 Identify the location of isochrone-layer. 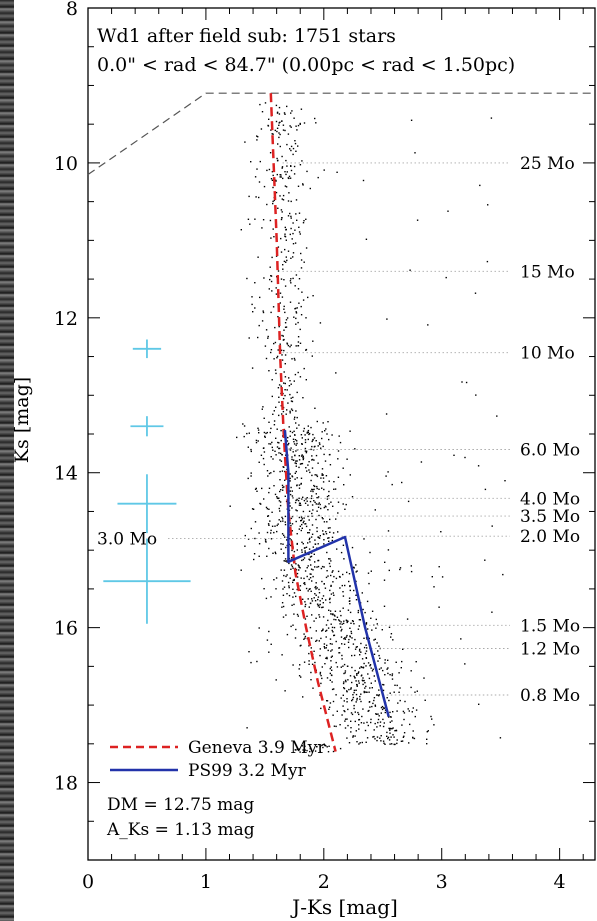
(329, 422).